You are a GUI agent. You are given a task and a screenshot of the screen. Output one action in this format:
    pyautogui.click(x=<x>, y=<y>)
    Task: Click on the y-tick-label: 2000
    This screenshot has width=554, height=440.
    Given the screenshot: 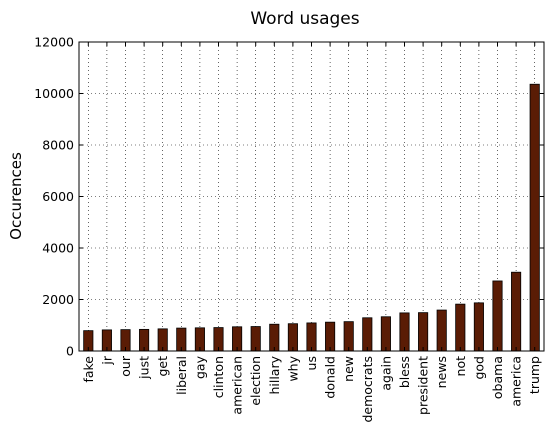 What is the action you would take?
    pyautogui.click(x=58, y=299)
    